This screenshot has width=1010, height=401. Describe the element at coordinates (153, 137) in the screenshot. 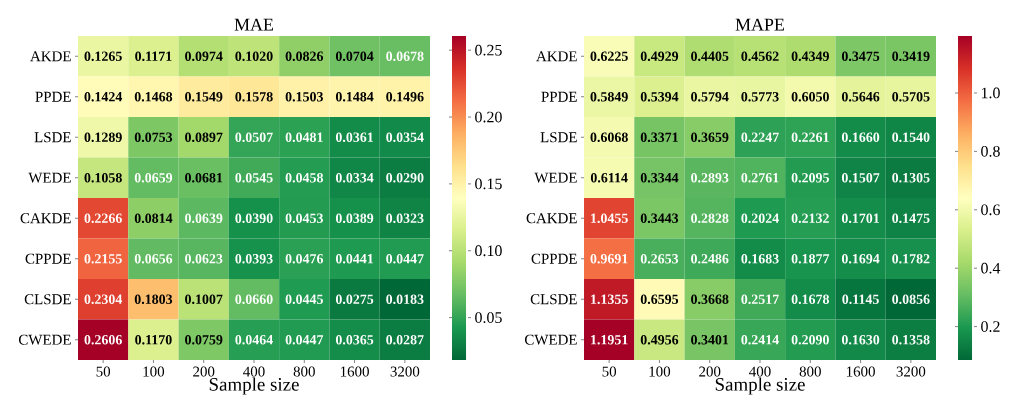

I see `data-label: 0.0753` at that location.